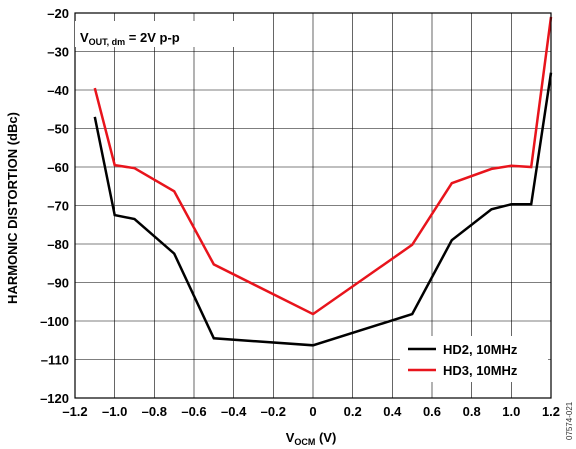  What do you see at coordinates (154, 411) in the screenshot?
I see `x-tick-label: –0.8` at bounding box center [154, 411].